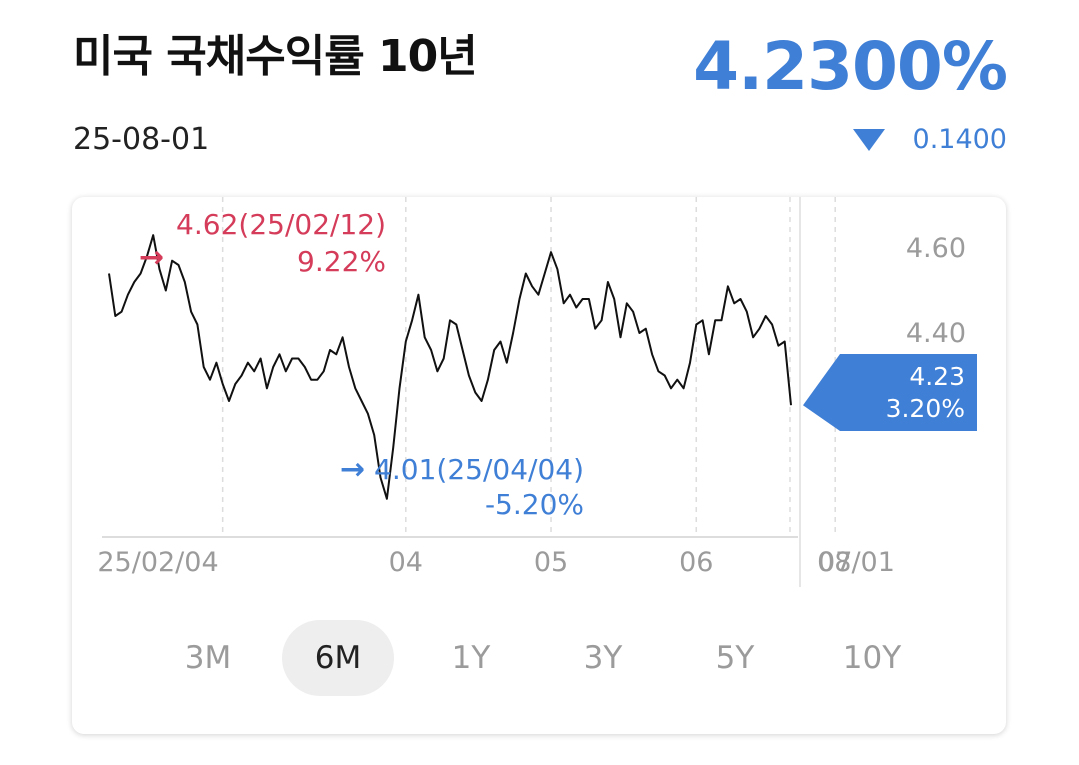 This screenshot has width=1079, height=765. I want to click on y-tick-label: 4.60, so click(936, 248).